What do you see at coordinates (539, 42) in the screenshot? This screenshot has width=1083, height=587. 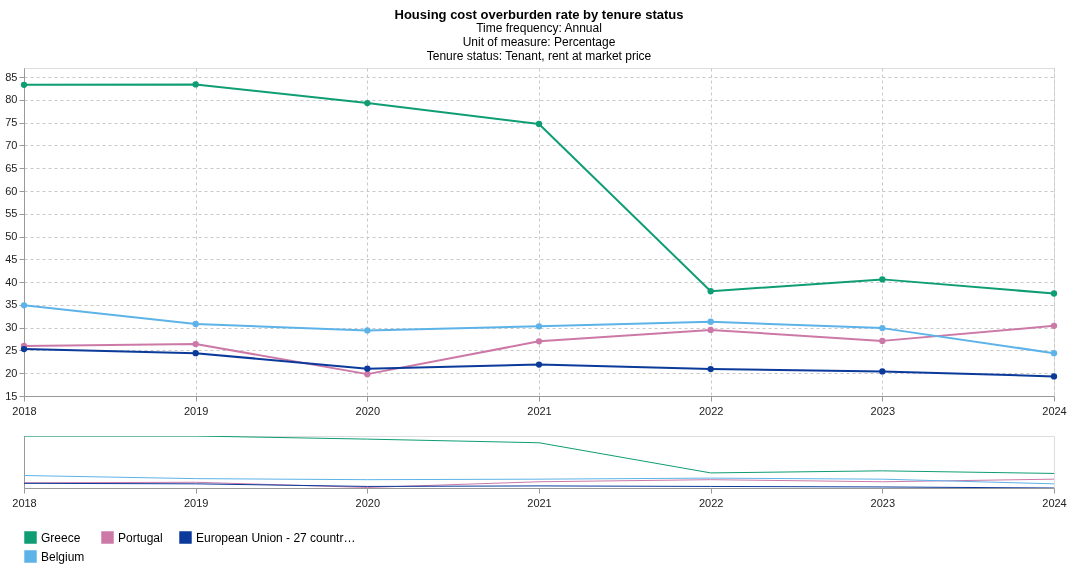 I see `chart-subtitle: Time frequency: Annual Unit of measure: Percentage Tenure status: Tenant, rent at market price` at bounding box center [539, 42].